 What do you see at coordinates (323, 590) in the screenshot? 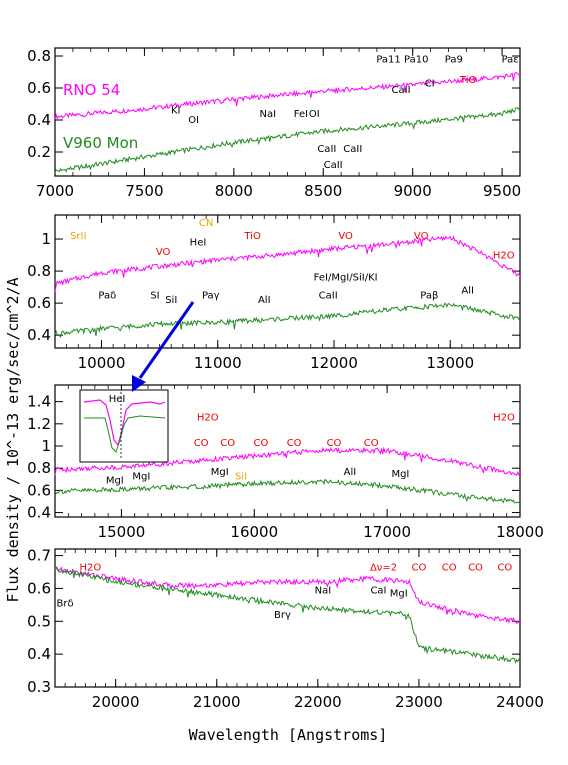
I see `line-label: NaI` at bounding box center [323, 590].